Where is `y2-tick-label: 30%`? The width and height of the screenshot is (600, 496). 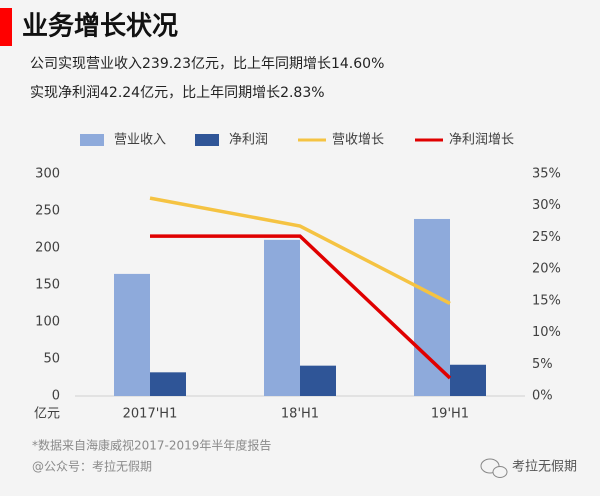
y2-tick-label: 30% is located at coordinates (546, 205).